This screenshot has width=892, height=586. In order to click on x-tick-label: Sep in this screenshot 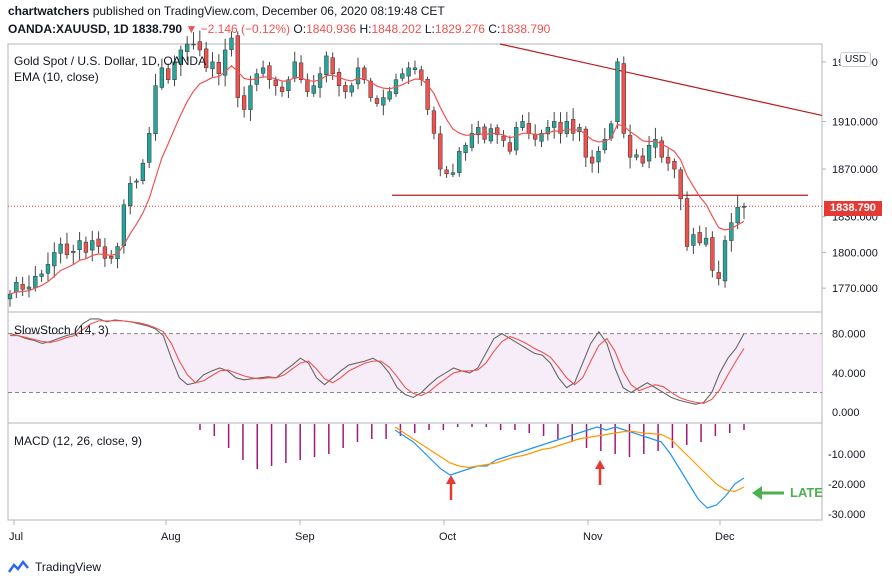, I will do `click(305, 537)`.